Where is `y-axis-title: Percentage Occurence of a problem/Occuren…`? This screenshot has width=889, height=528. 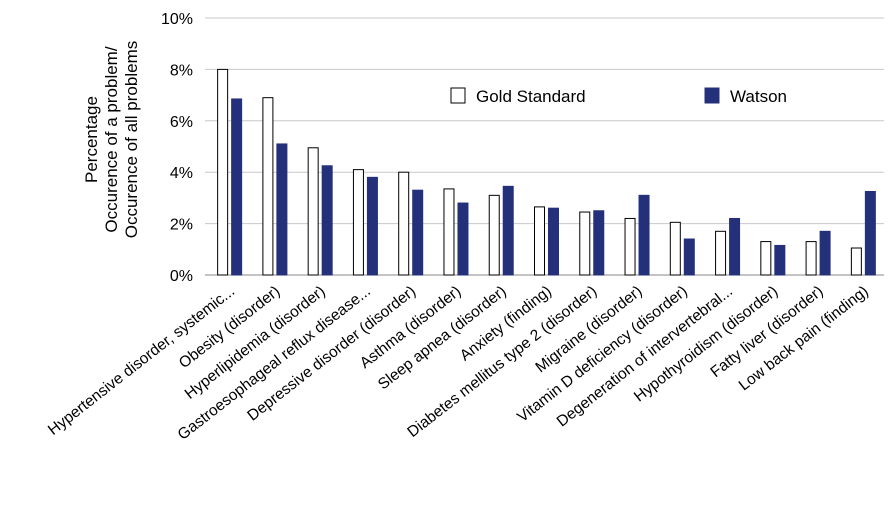 y-axis-title: Percentage Occurence of a problem/Occuren… is located at coordinates (111, 139).